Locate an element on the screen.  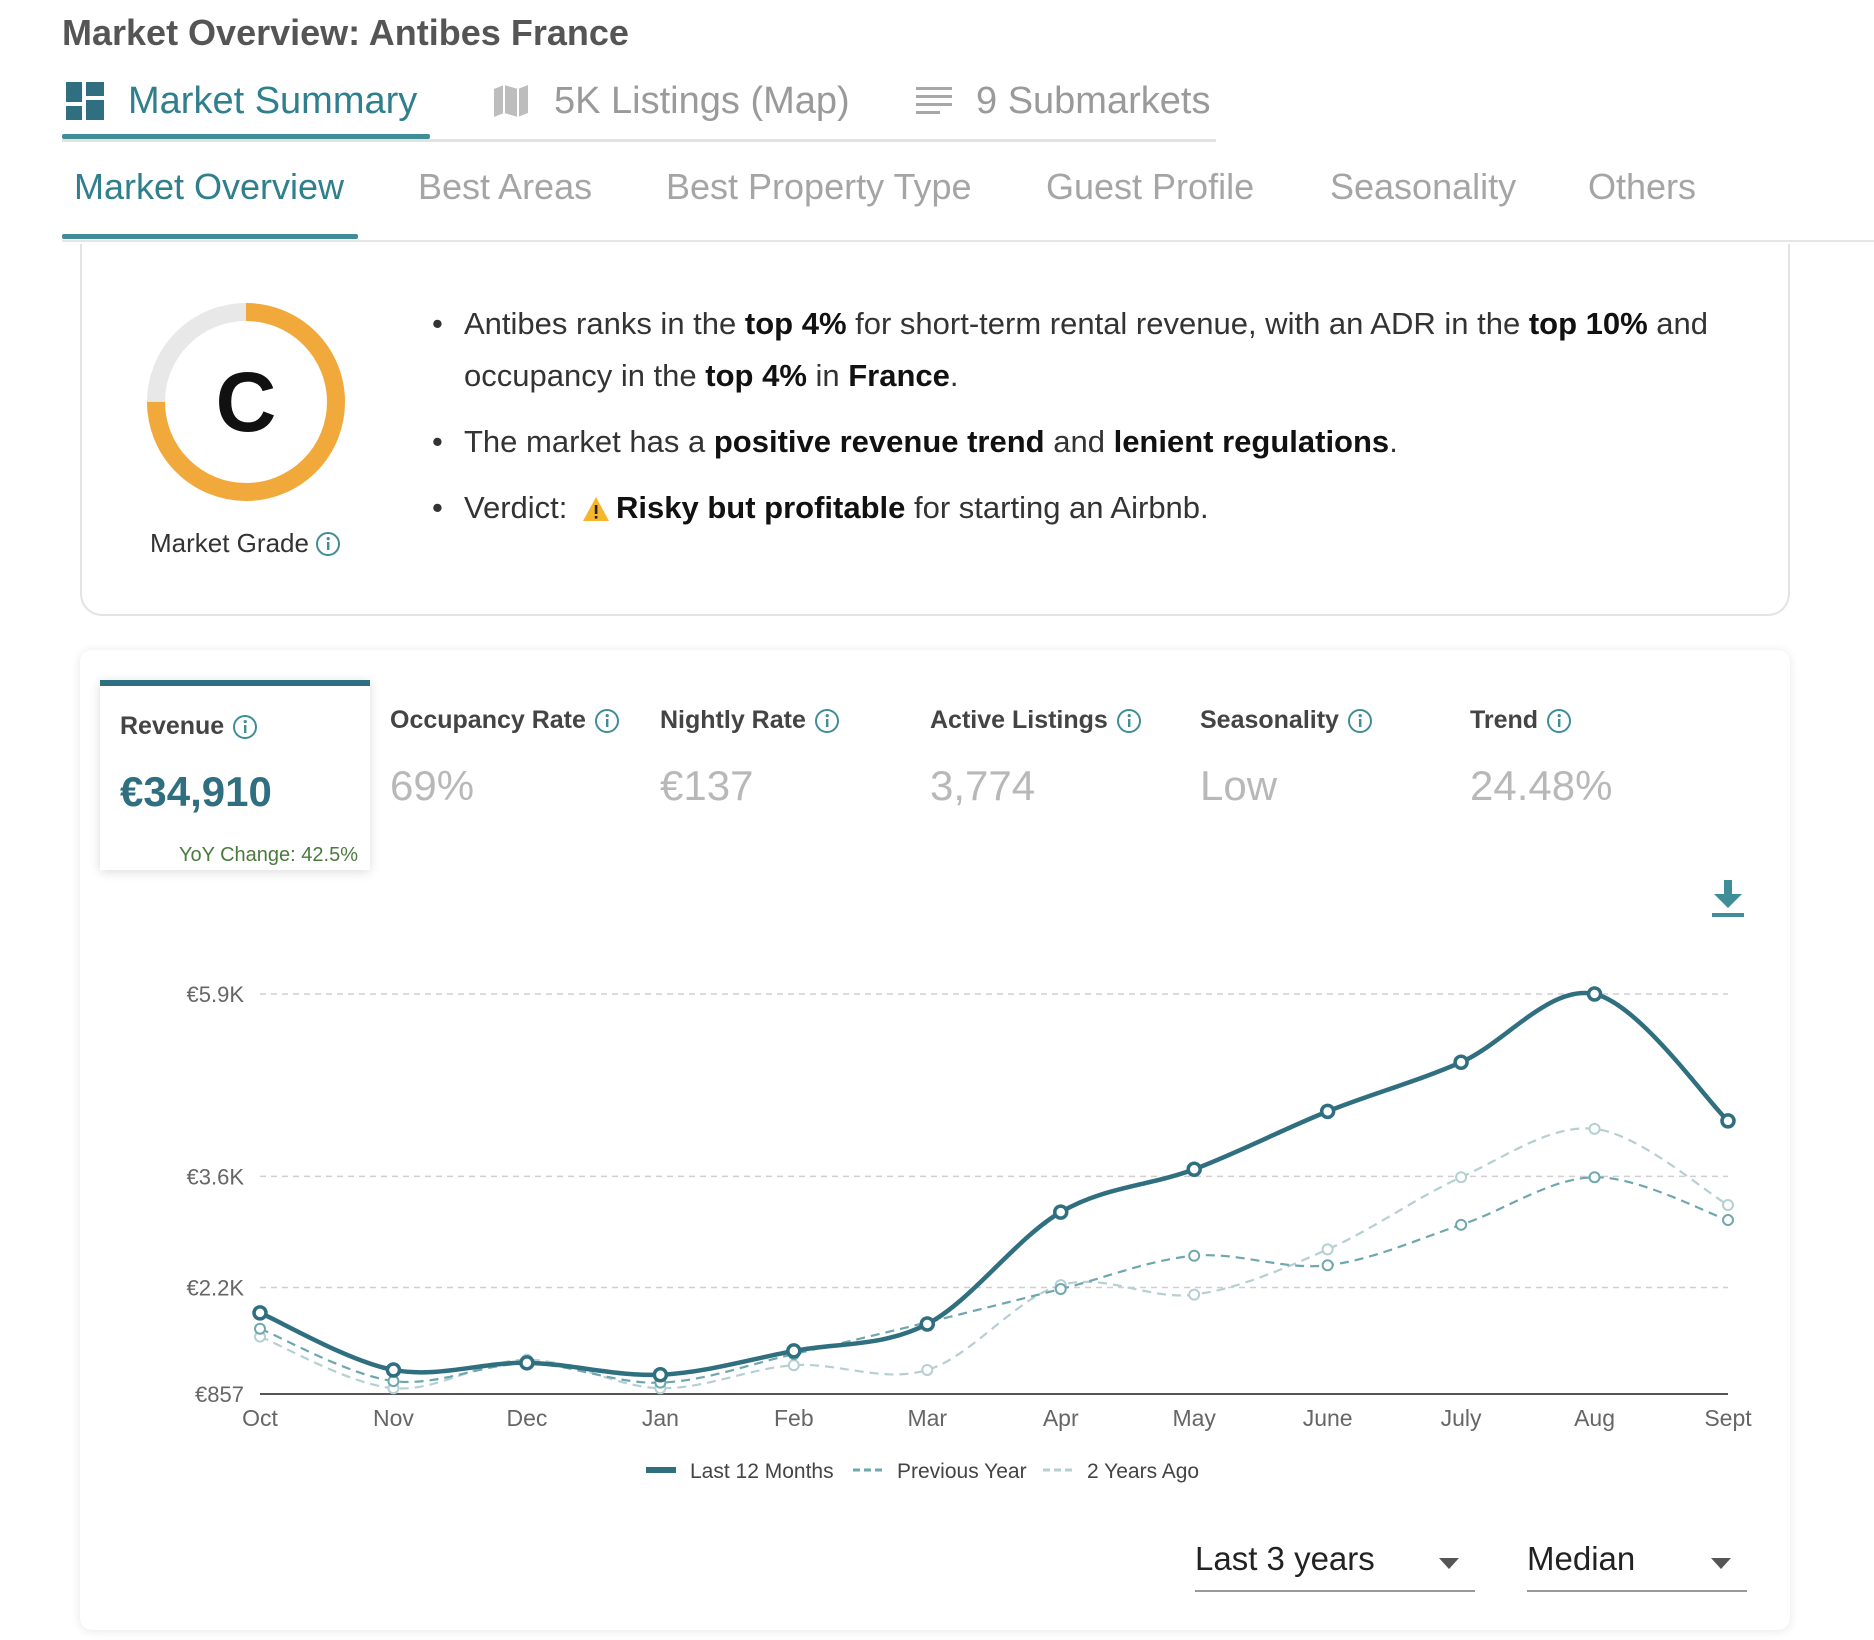
grade-ring-progress is located at coordinates (246, 402).